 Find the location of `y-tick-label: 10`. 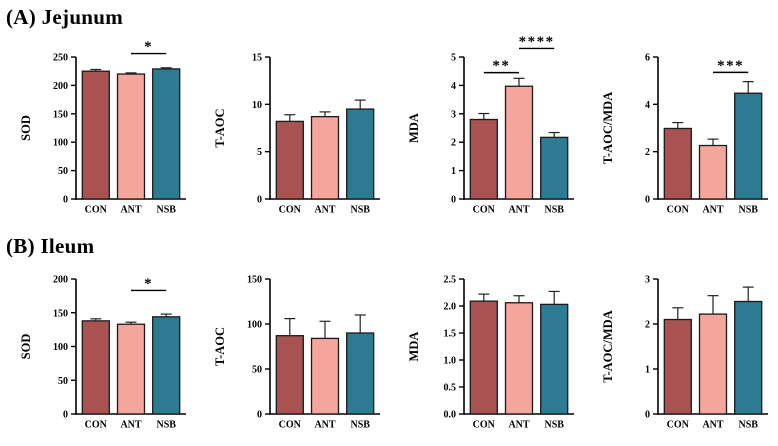

y-tick-label: 10 is located at coordinates (257, 105).